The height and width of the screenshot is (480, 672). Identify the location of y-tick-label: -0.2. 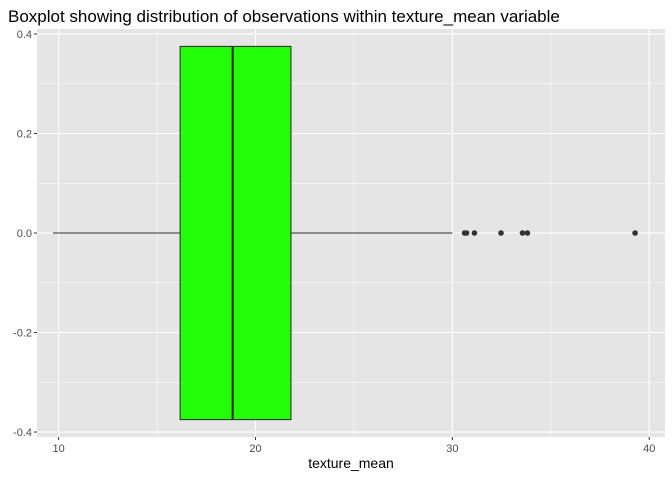
(22, 334).